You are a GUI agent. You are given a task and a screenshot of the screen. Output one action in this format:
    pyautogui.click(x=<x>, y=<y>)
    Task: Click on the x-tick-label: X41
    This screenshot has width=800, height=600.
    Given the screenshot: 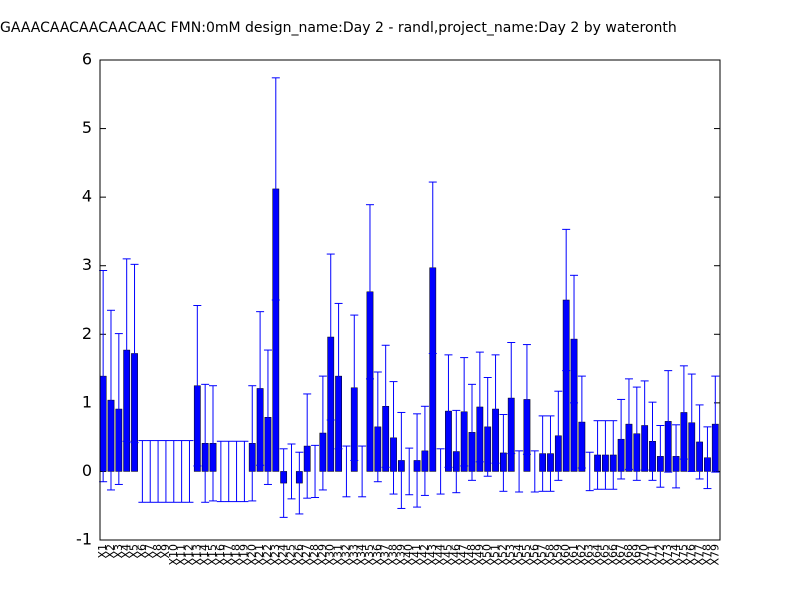 What is the action you would take?
    pyautogui.click(x=416, y=555)
    